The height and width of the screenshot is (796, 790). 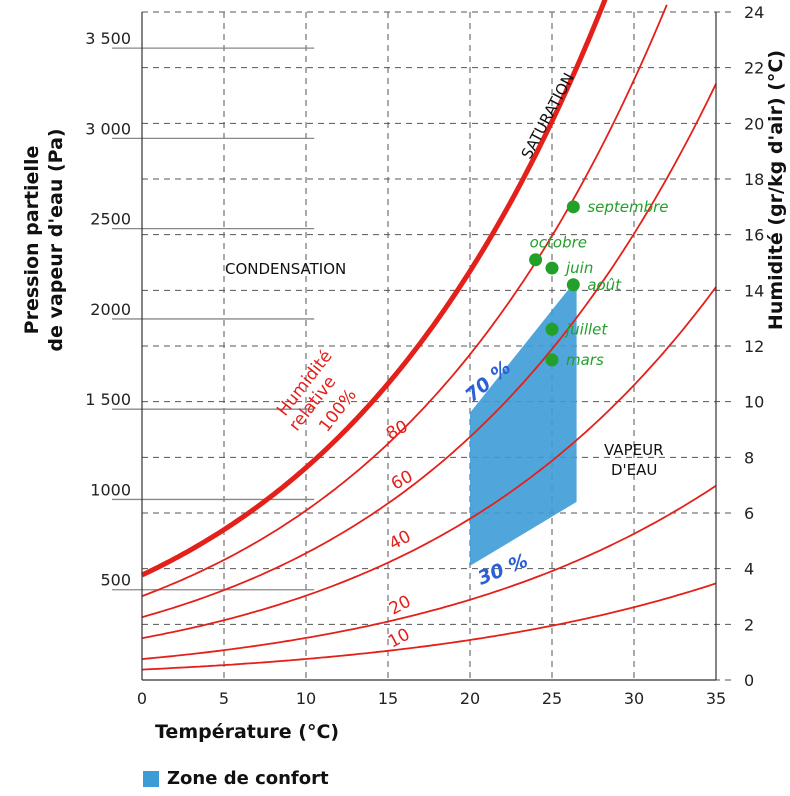 I want to click on y-right-tick-label: 20, so click(x=754, y=123).